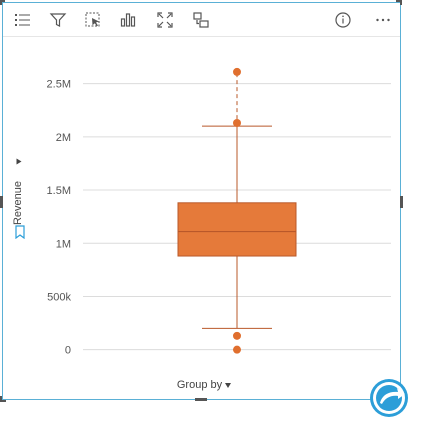 The image size is (421, 421). What do you see at coordinates (23, 20) in the screenshot?
I see `legend-list-icon` at bounding box center [23, 20].